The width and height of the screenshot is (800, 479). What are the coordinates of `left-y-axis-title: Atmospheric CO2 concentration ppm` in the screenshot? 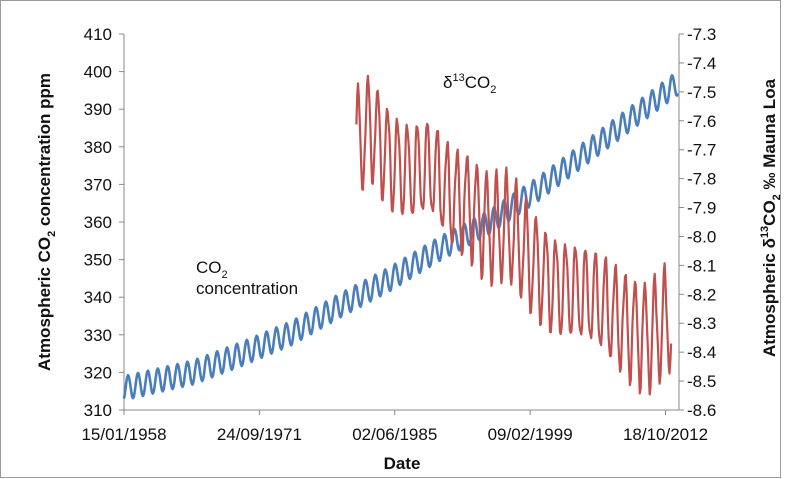 It's located at (46, 222).